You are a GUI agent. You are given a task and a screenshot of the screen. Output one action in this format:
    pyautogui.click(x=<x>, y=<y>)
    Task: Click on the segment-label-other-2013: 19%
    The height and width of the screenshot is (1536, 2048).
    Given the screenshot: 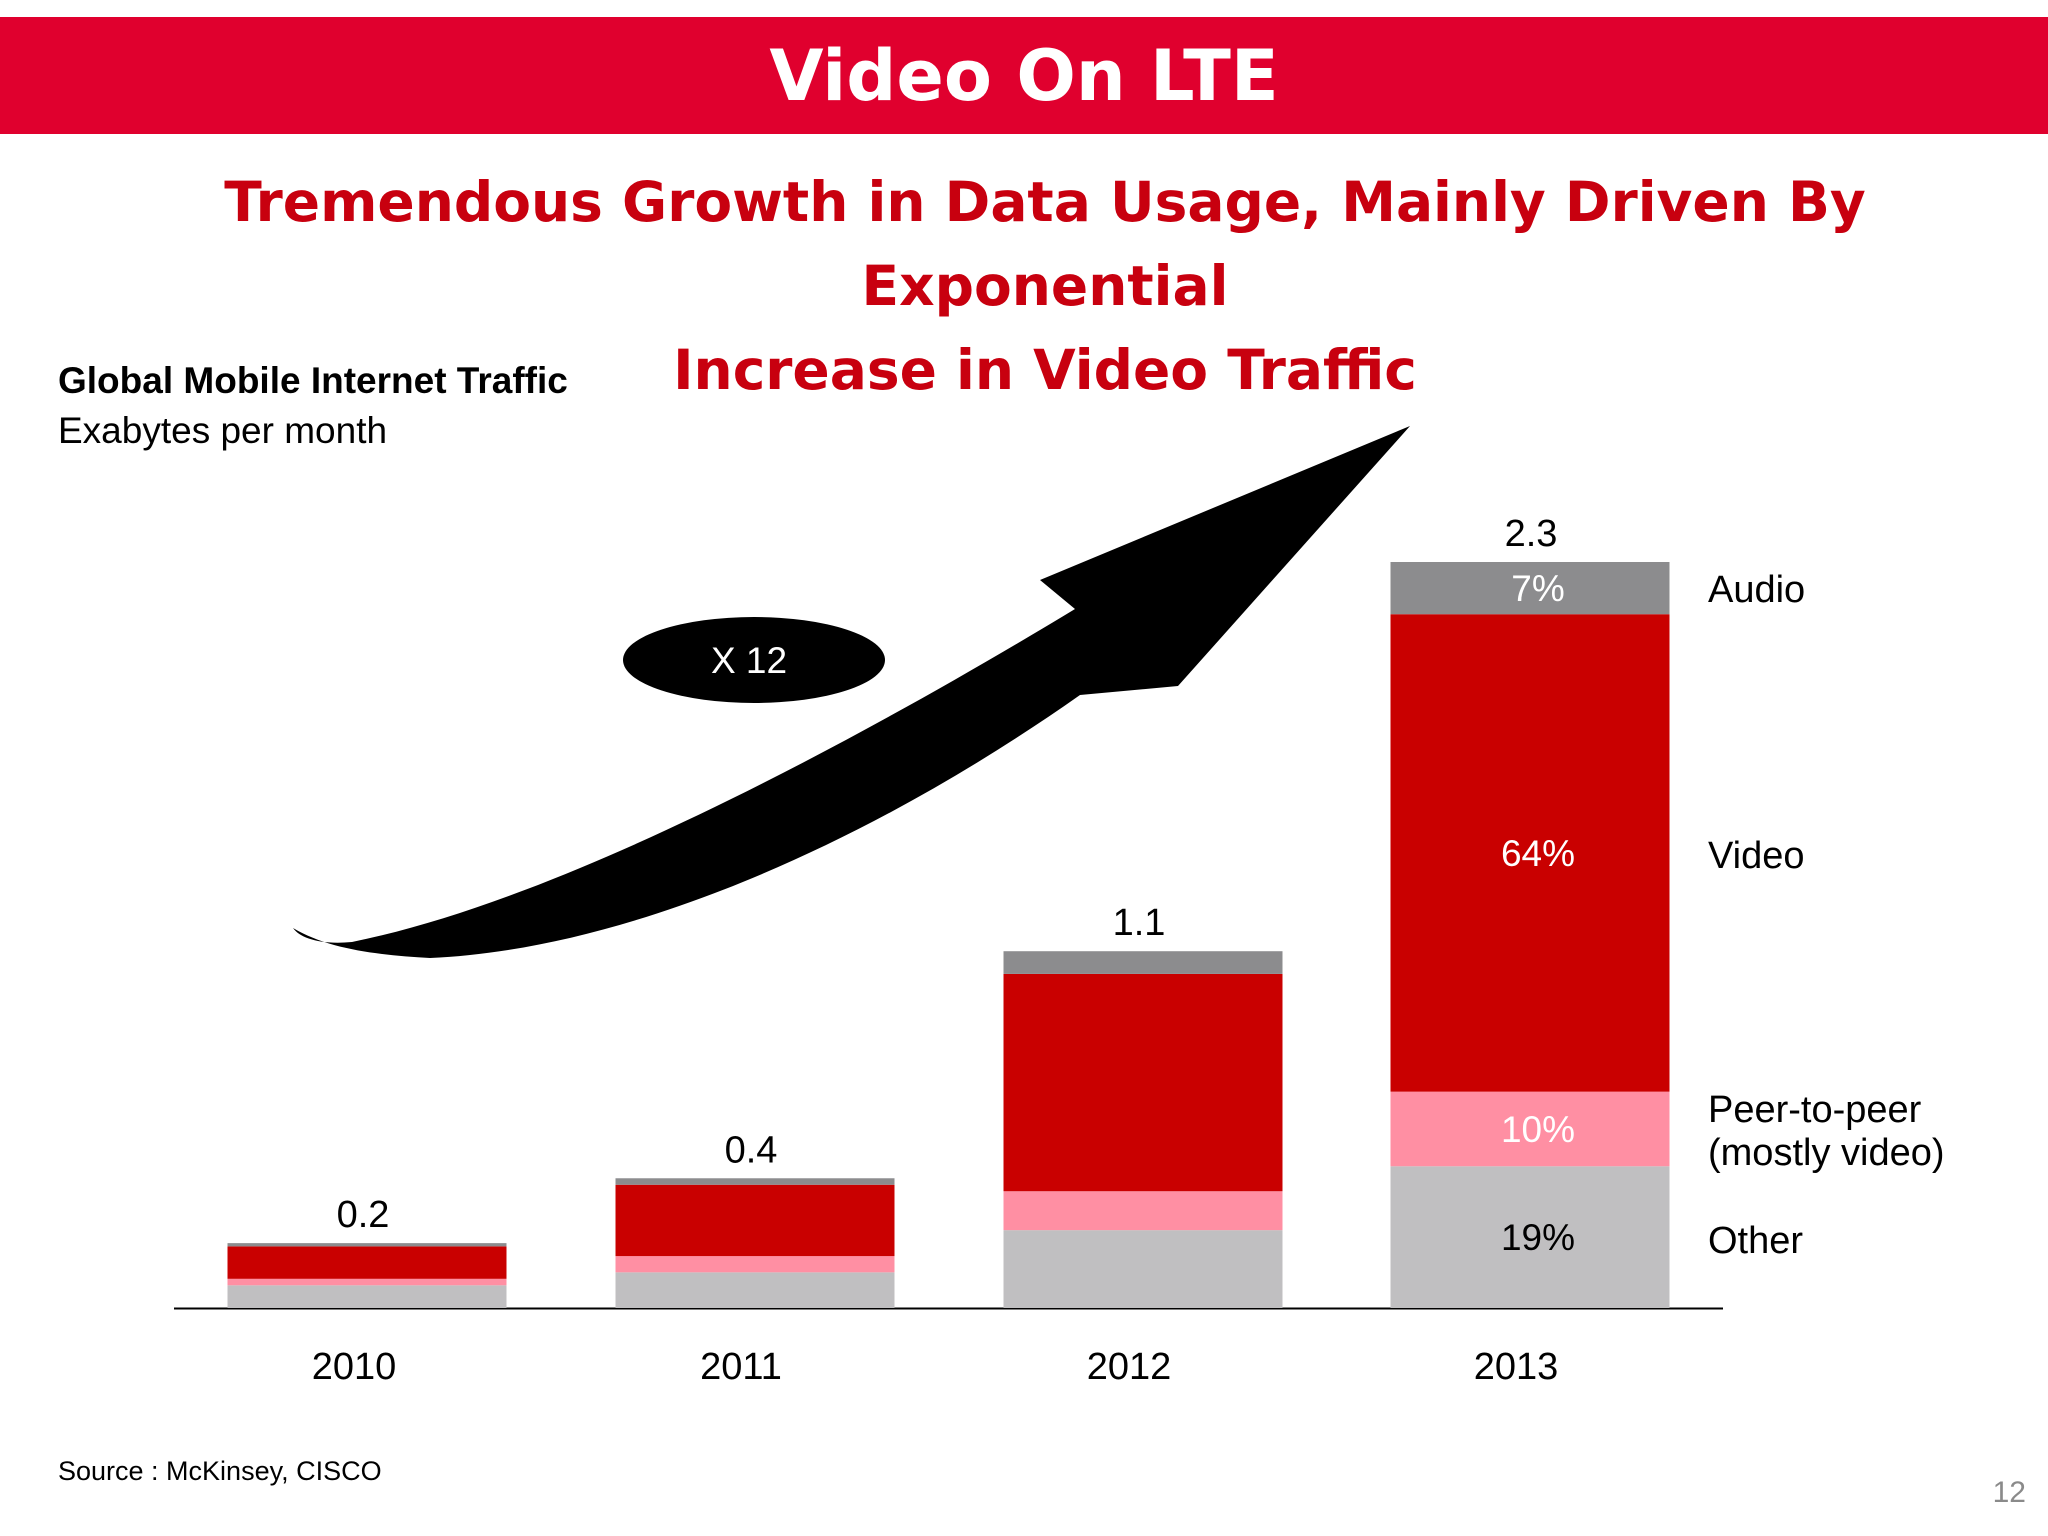 What is the action you would take?
    pyautogui.click(x=1538, y=1237)
    